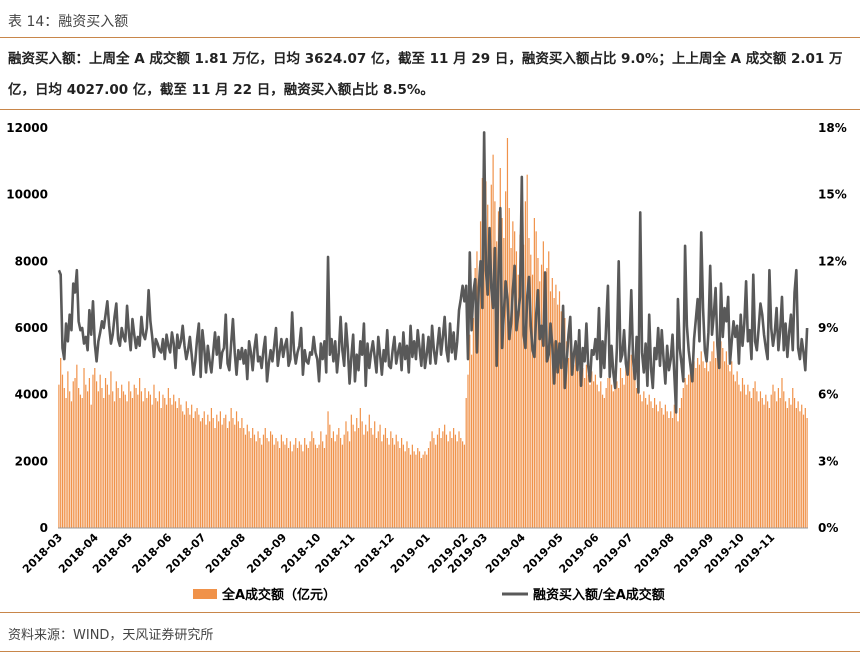  I want to click on right-tick-label: 6%, so click(828, 395).